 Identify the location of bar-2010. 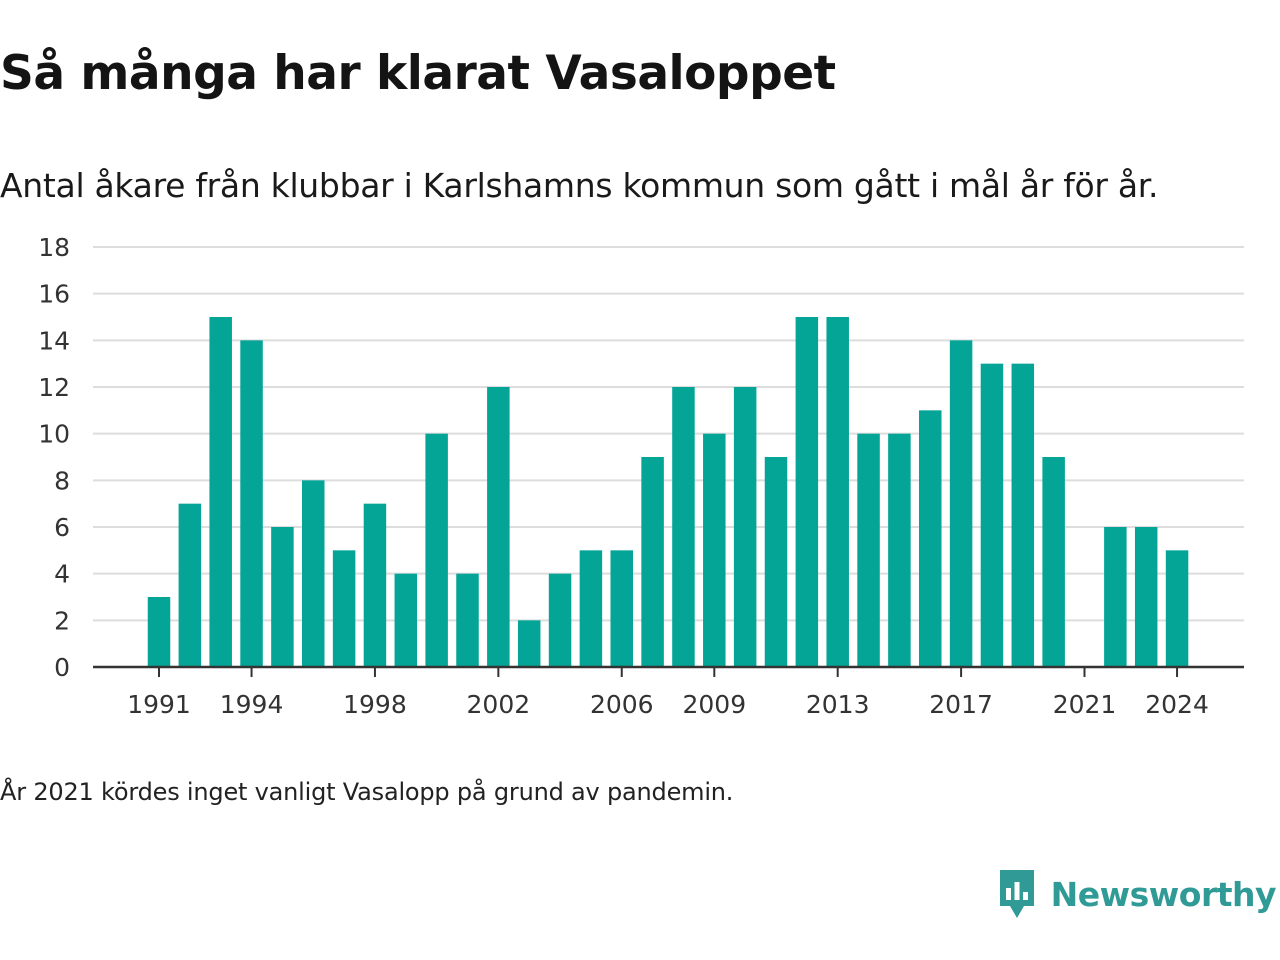
(745, 527).